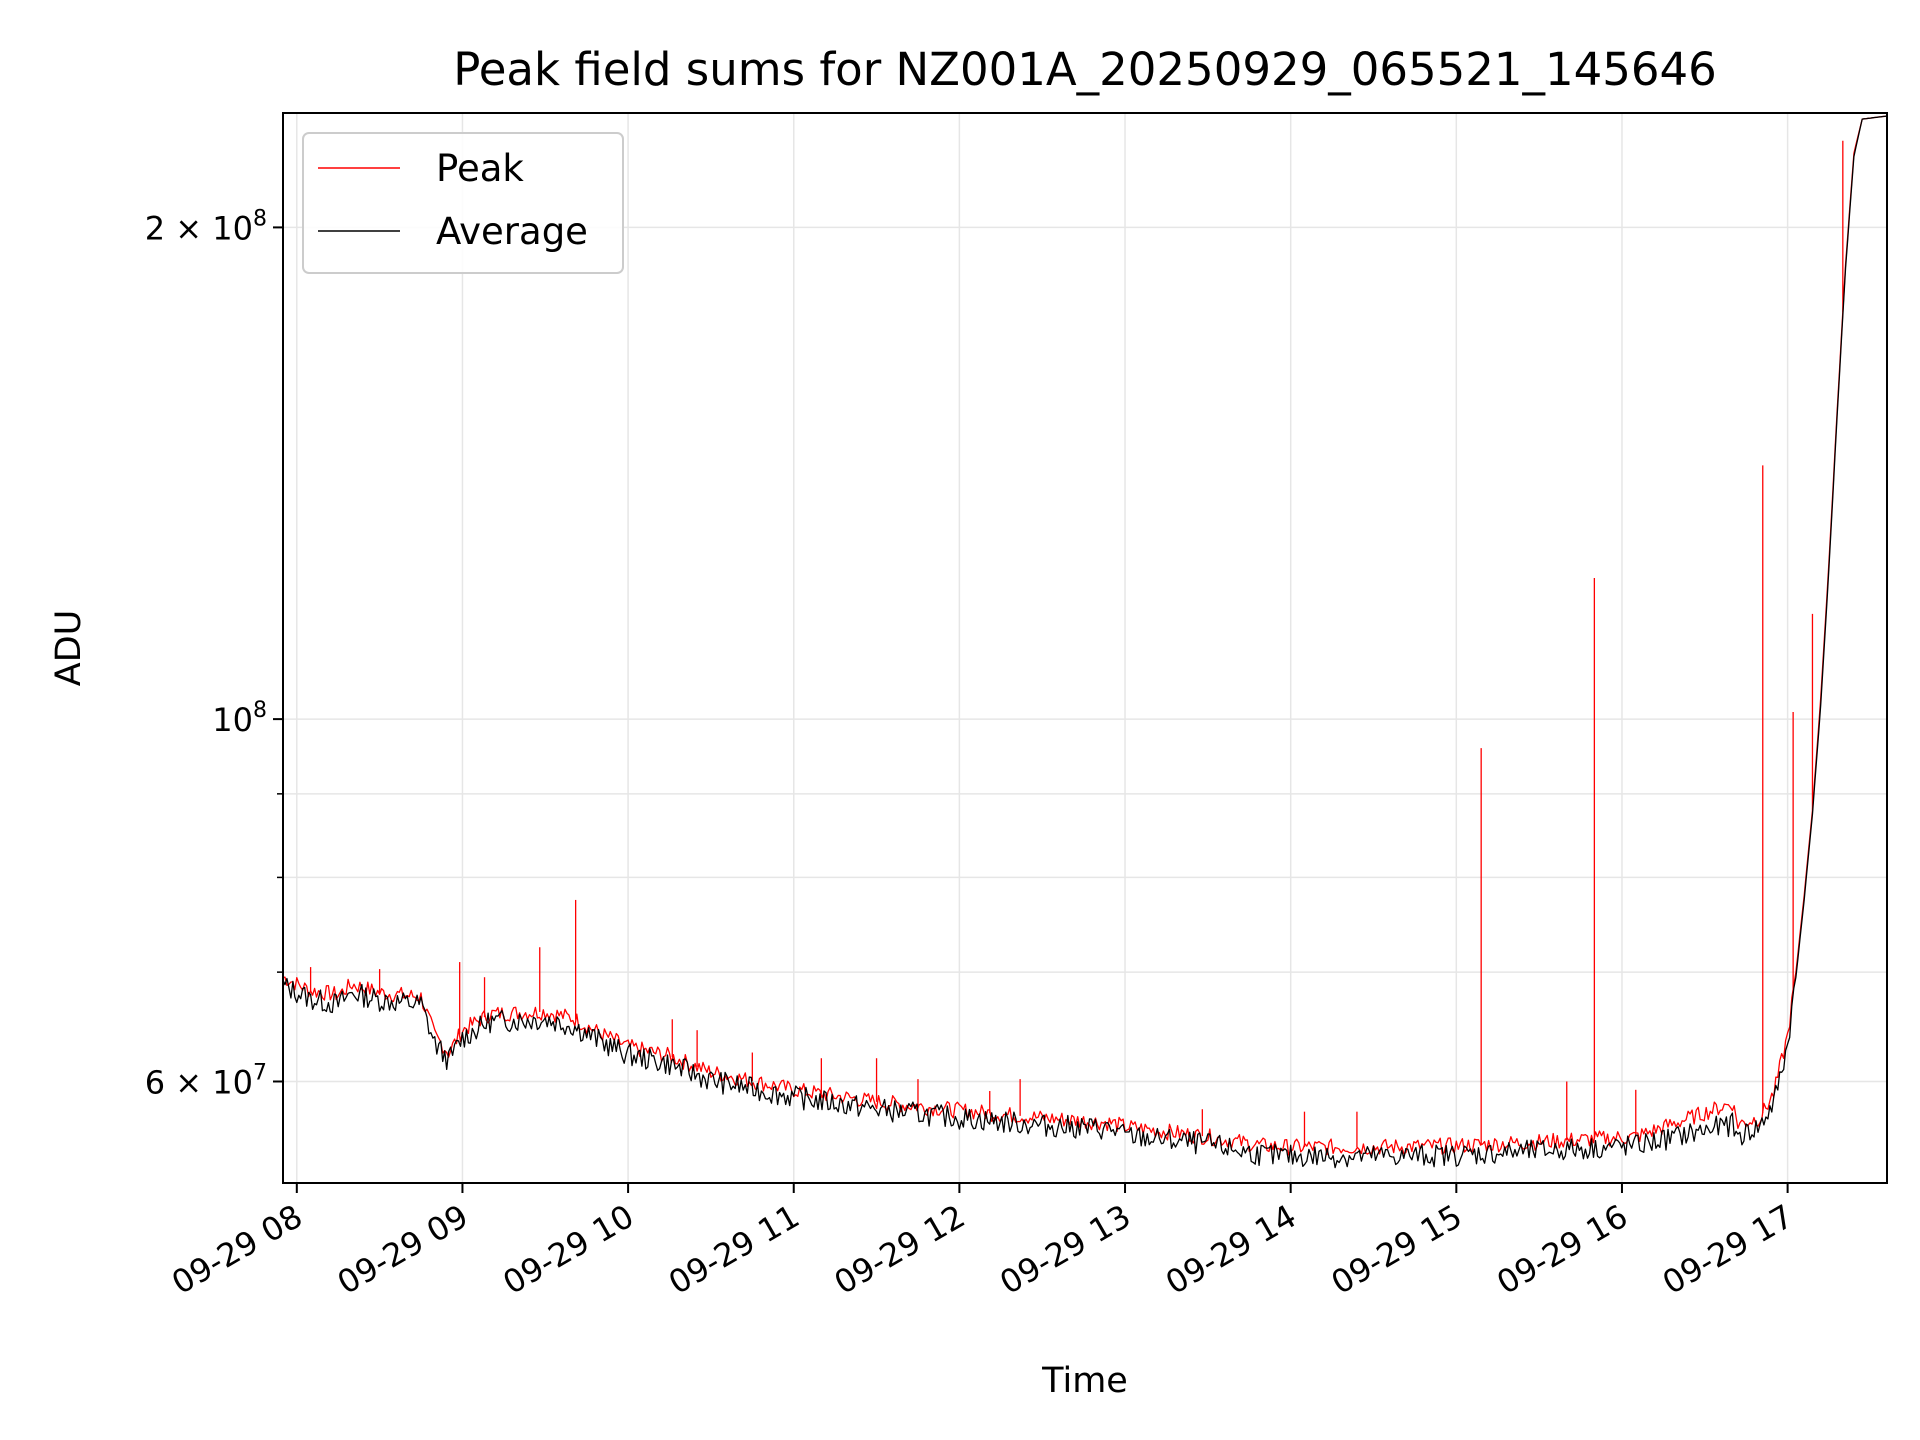 This screenshot has width=1920, height=1440. Describe the element at coordinates (480, 168) in the screenshot. I see `legend-label-peak: Peak` at that location.